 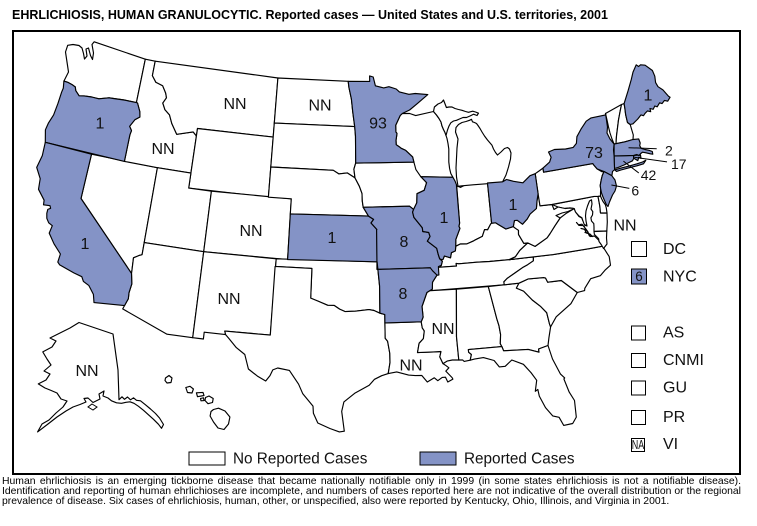 I want to click on svg-text: 93, so click(x=378, y=124).